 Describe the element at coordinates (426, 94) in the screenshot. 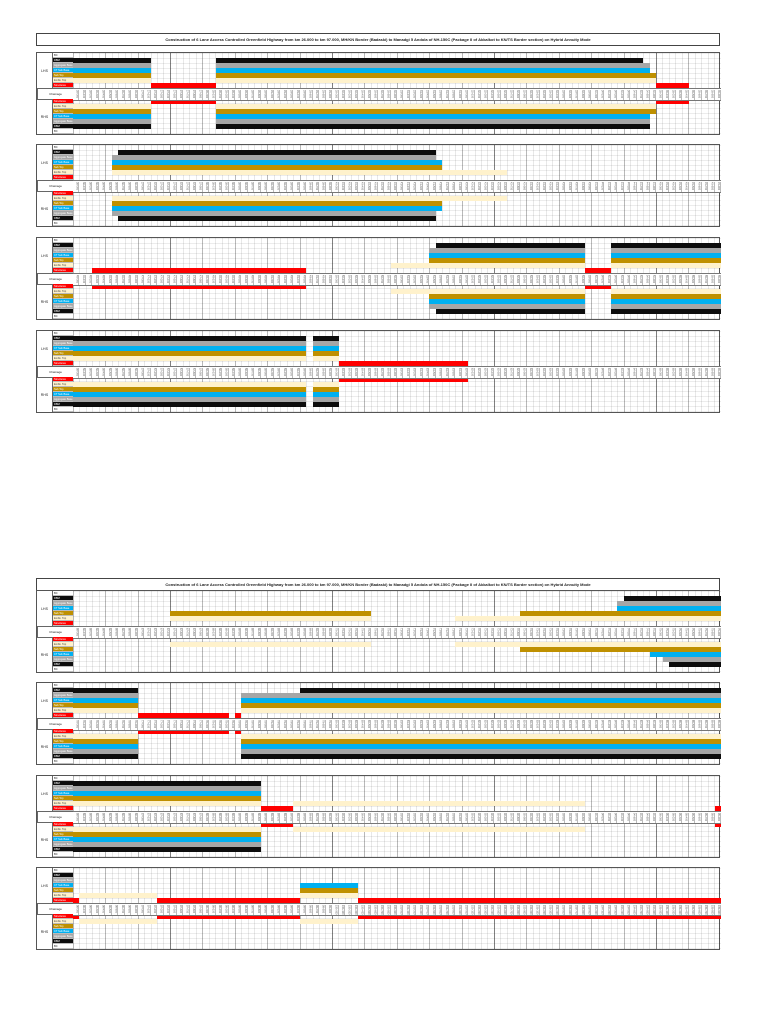

I see `chainage-tick-label: 31+400` at that location.